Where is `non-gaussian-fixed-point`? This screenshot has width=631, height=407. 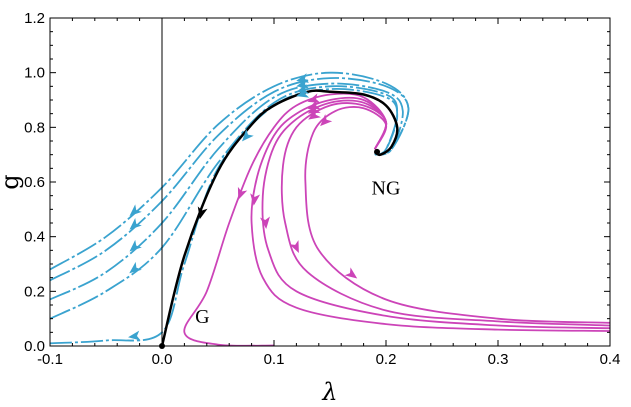 non-gaussian-fixed-point is located at coordinates (377, 151).